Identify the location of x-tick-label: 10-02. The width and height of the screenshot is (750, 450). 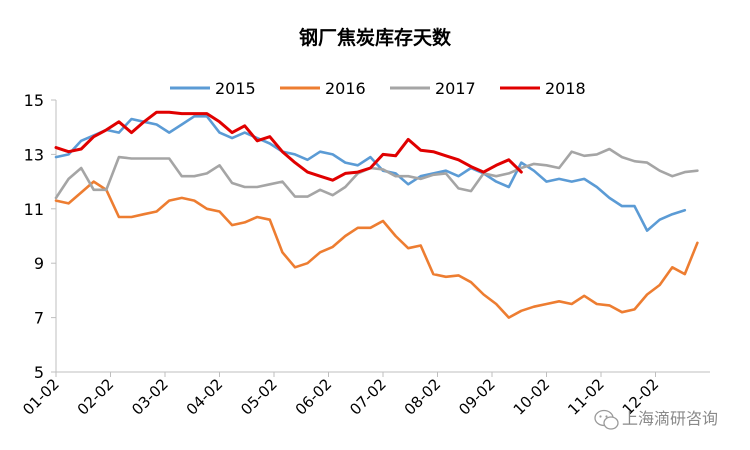
(532, 397).